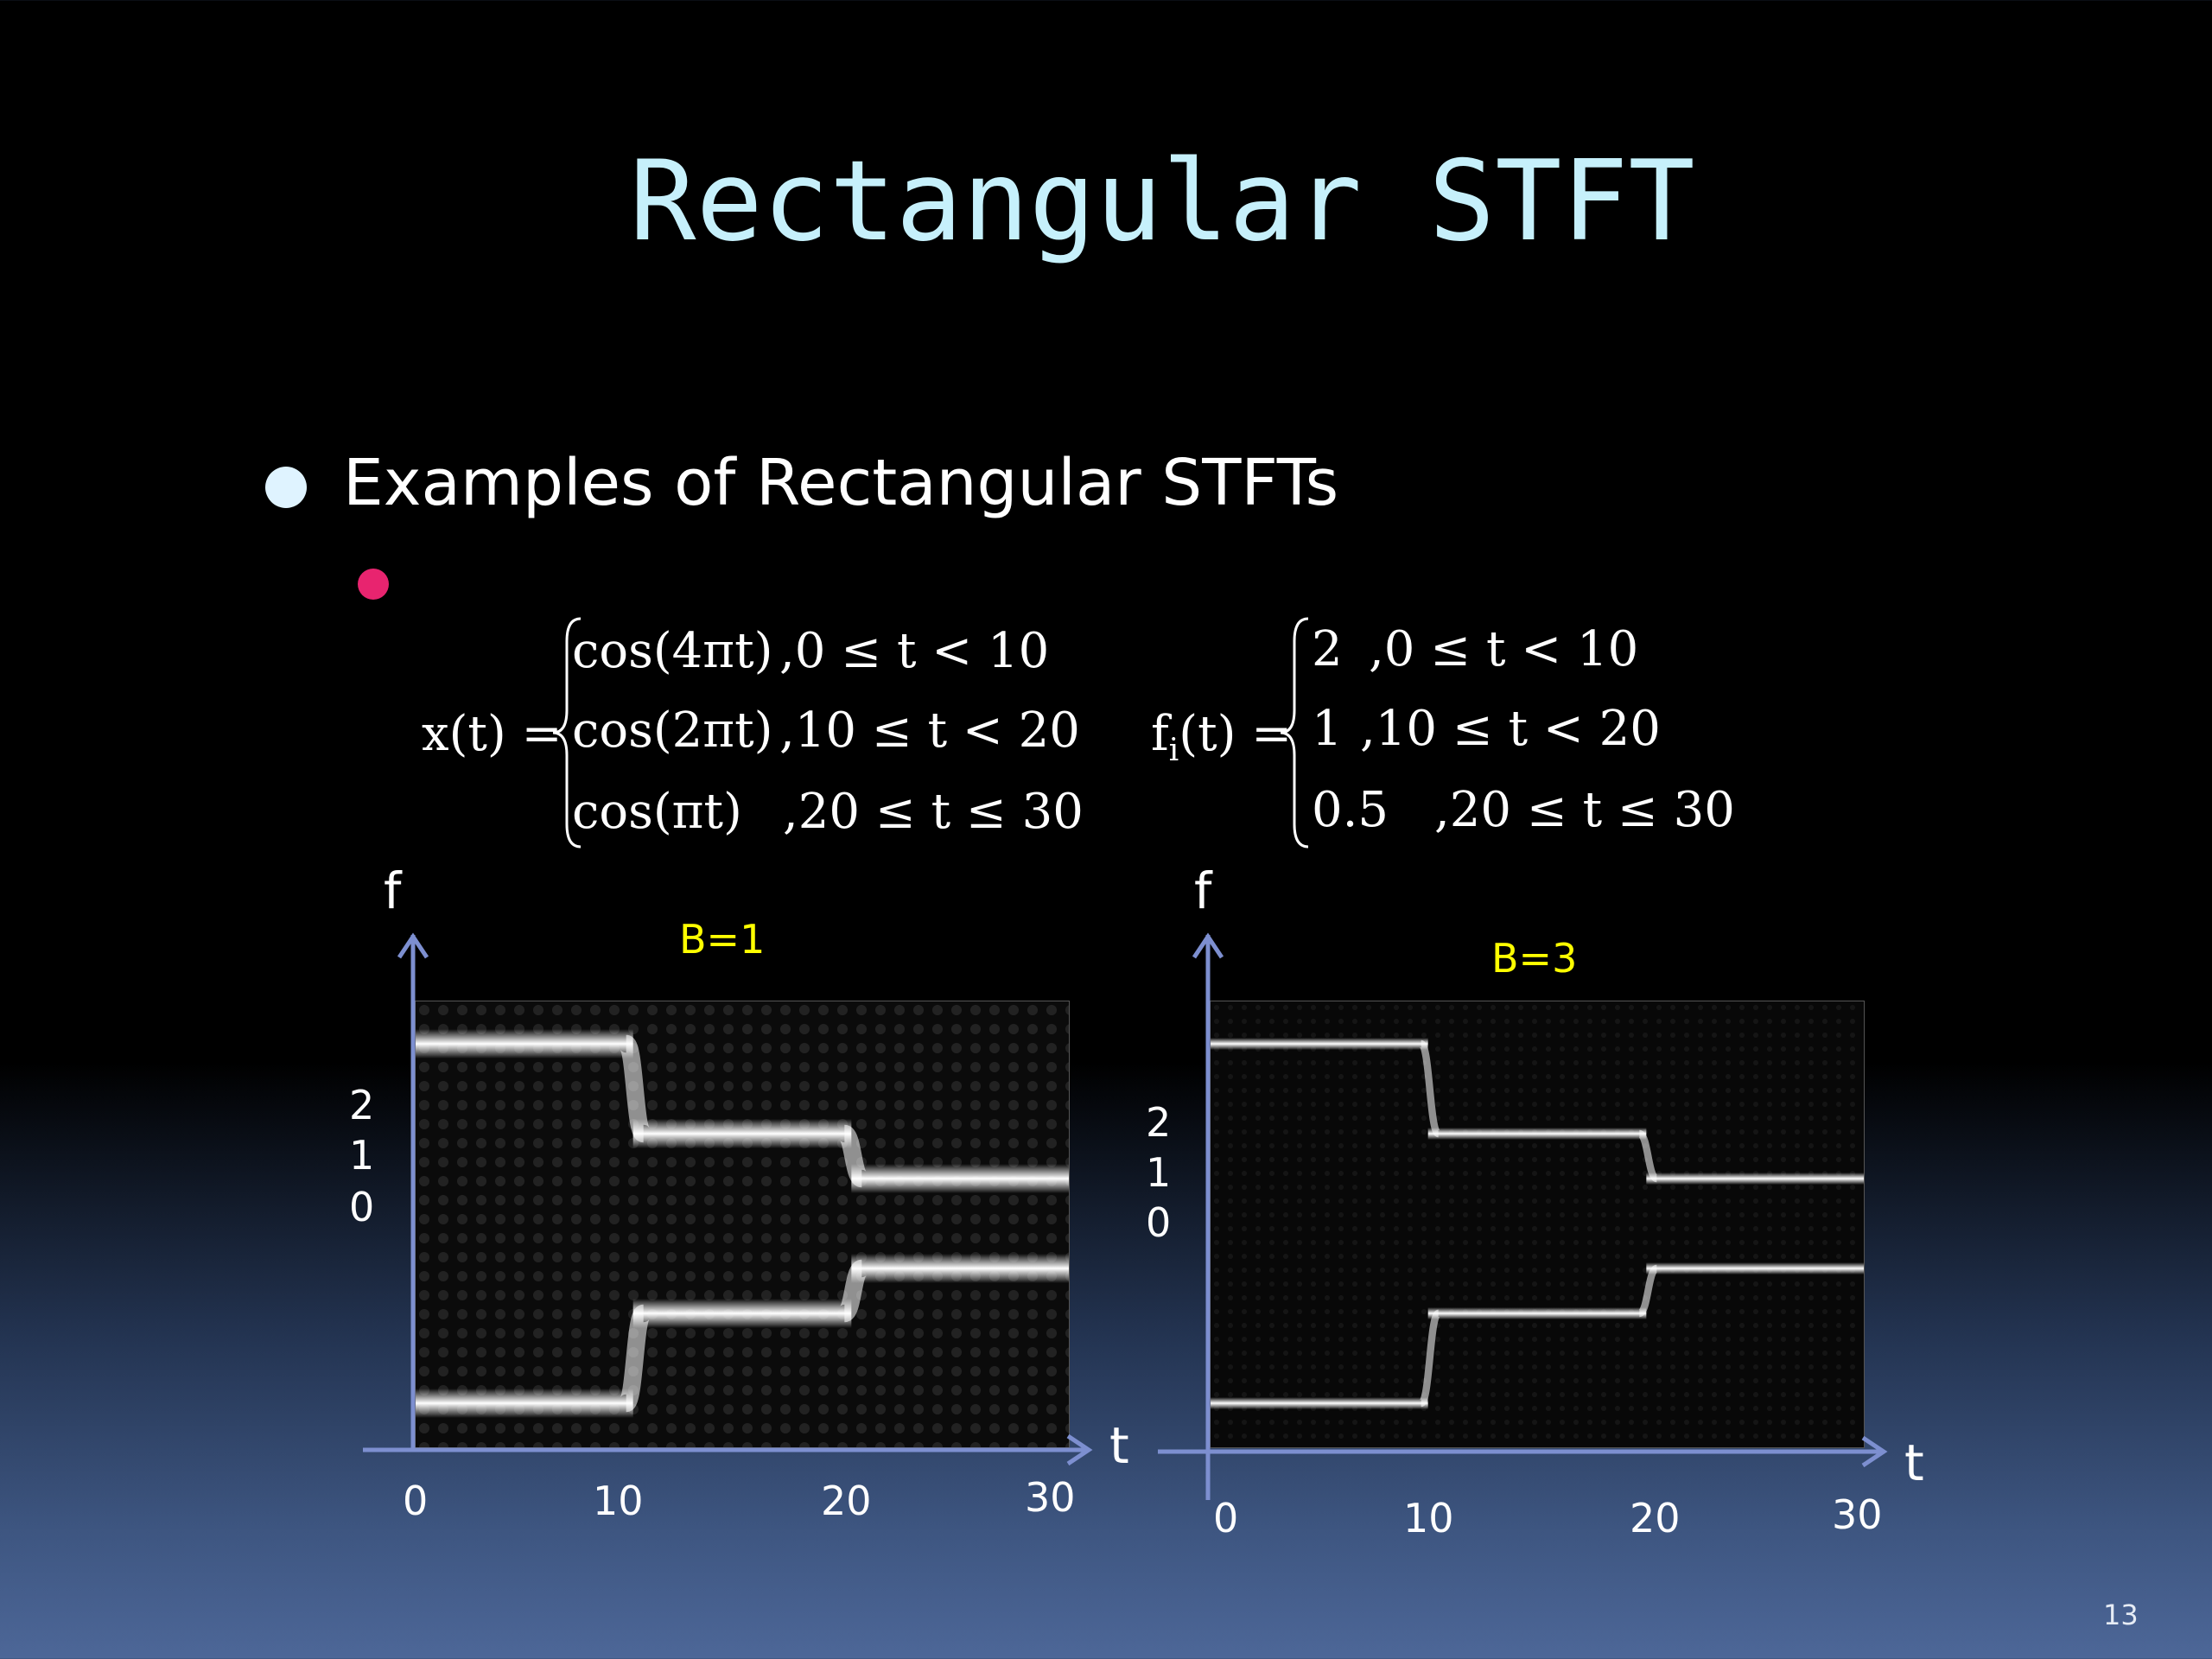 Image resolution: width=2212 pixels, height=1659 pixels. I want to click on stft-b1-xtick-30: 30, so click(1050, 1497).